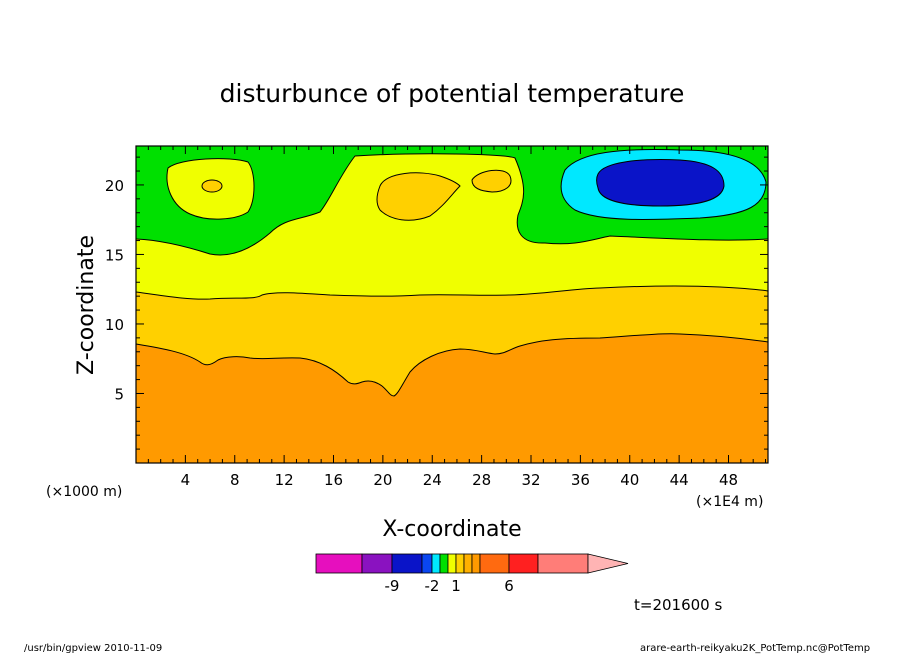 The image size is (904, 654). Describe the element at coordinates (432, 586) in the screenshot. I see `color-bar-label: -2` at that location.